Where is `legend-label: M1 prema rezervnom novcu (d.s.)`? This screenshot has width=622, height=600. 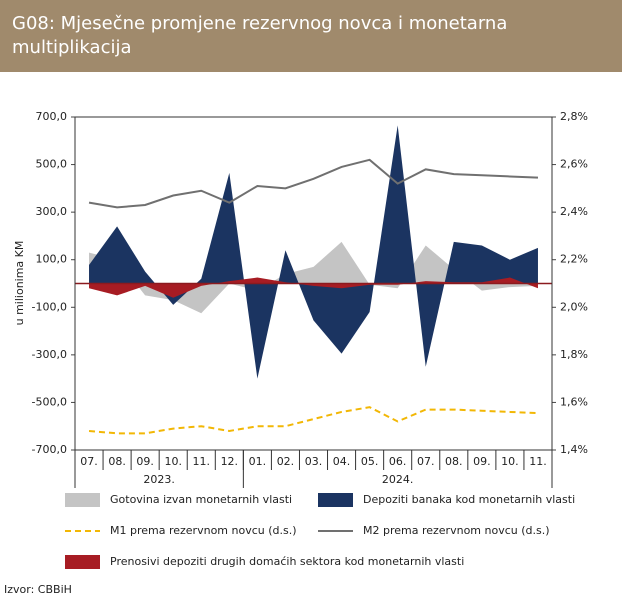
legend-label: M1 prema rezervnom novcu (d.s.) is located at coordinates (203, 530).